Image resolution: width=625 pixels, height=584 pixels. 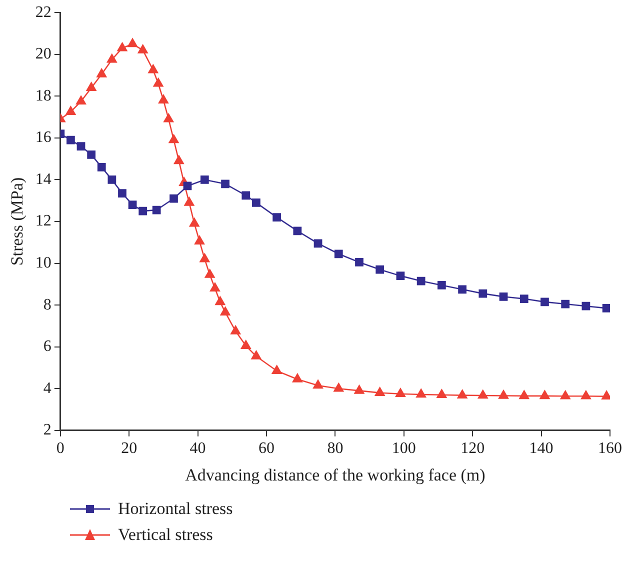 What do you see at coordinates (610, 449) in the screenshot?
I see `x-tick-label: 160` at bounding box center [610, 449].